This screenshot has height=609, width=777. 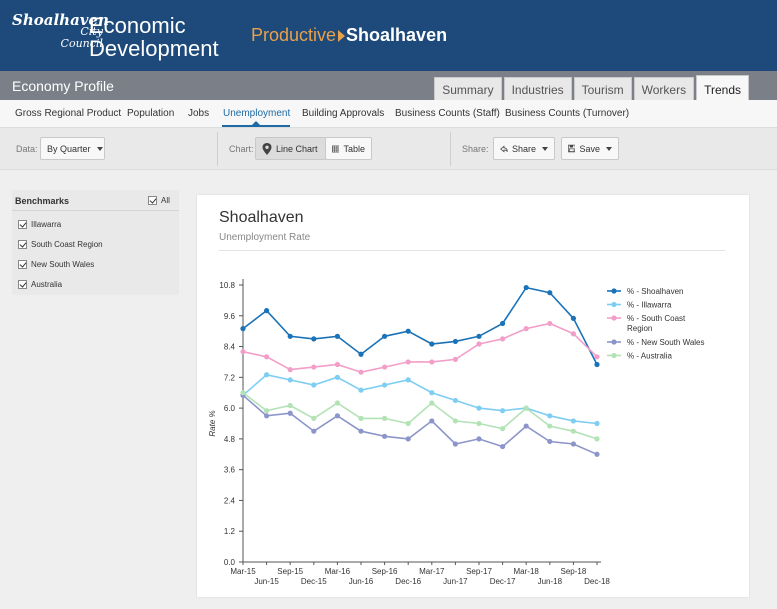 I want to click on benchmark-illawarra: Illawarra, so click(x=39, y=224).